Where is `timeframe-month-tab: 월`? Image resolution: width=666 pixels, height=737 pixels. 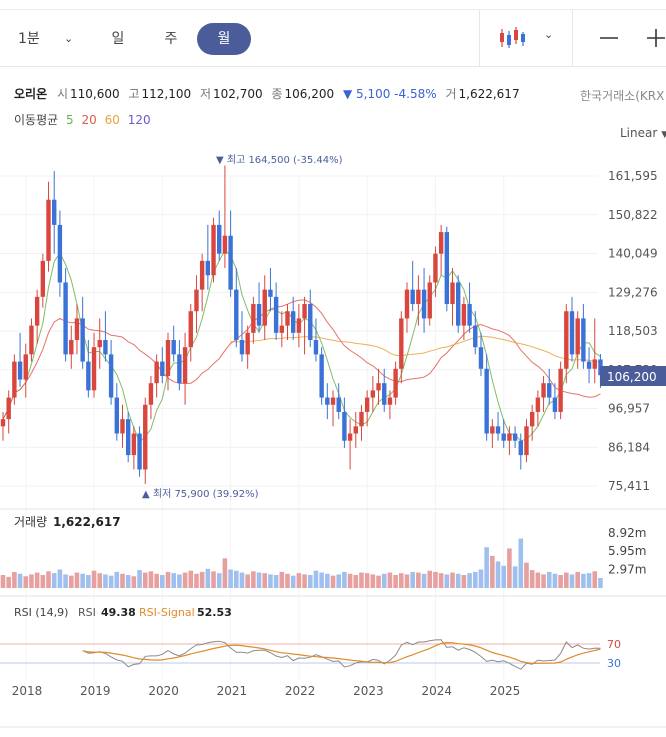 timeframe-month-tab: 월 is located at coordinates (224, 39).